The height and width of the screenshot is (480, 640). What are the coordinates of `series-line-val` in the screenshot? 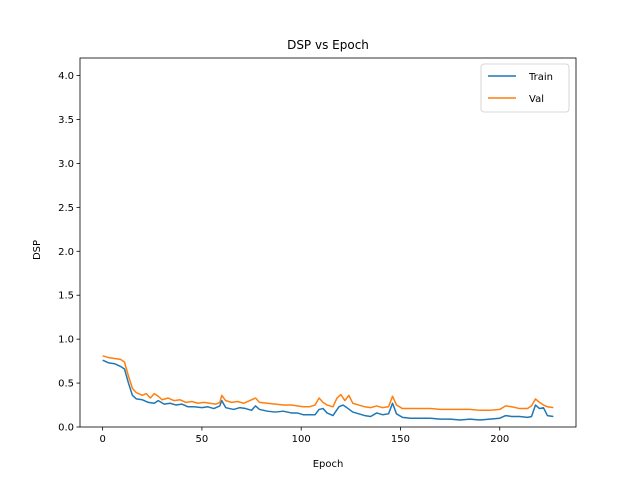 It's located at (328, 383).